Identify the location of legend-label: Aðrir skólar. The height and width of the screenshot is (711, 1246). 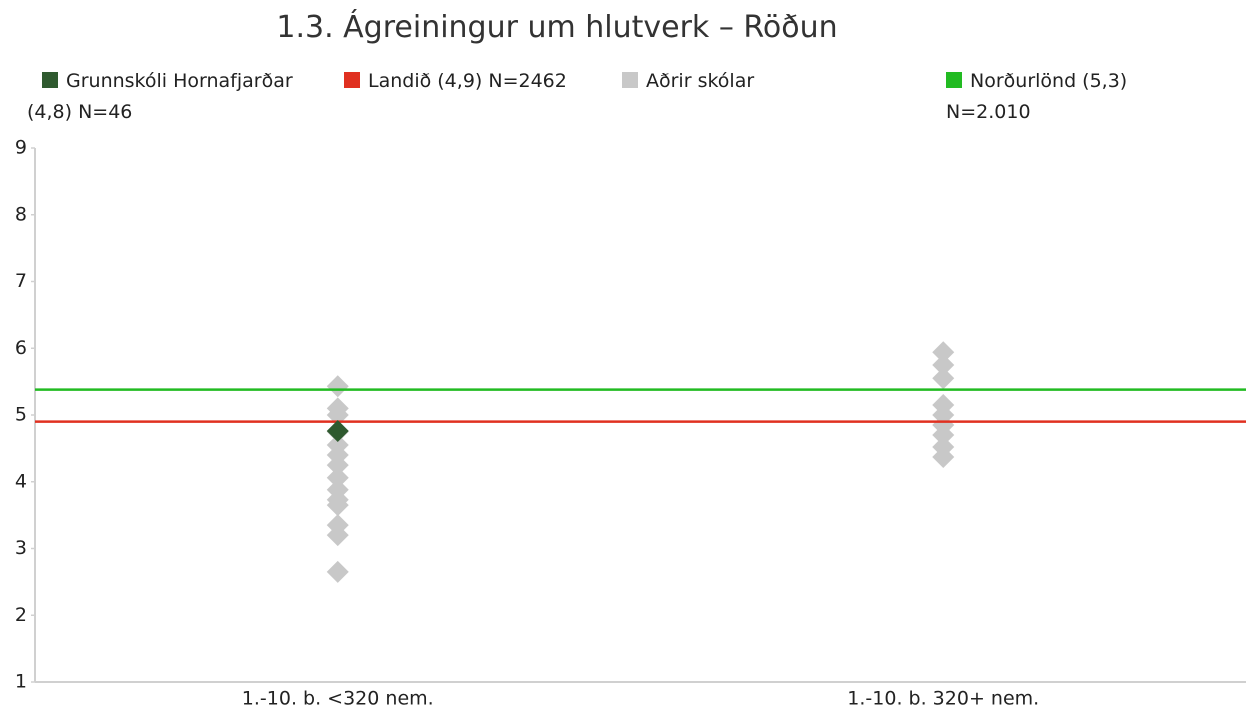
(700, 81).